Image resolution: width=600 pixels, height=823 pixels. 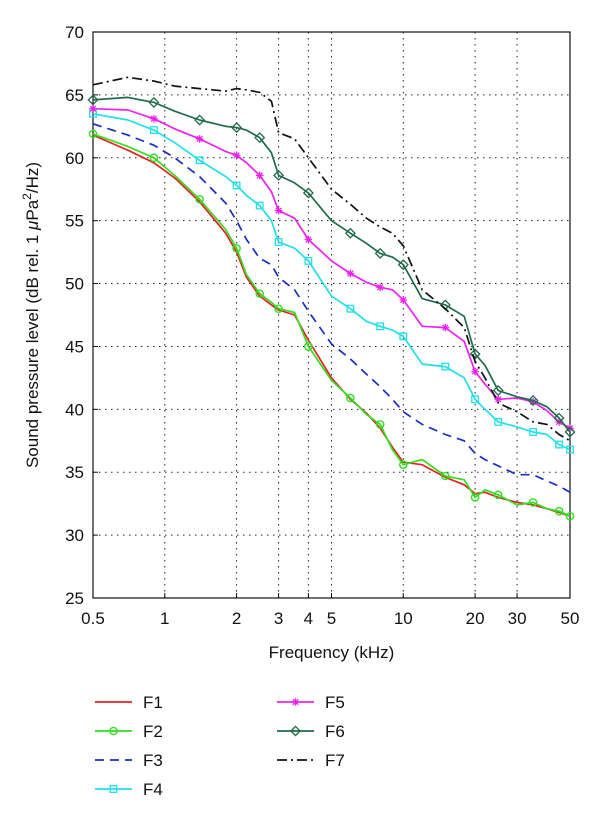 What do you see at coordinates (32, 177) in the screenshot?
I see `y-axis-label-tail: /Hz)` at bounding box center [32, 177].